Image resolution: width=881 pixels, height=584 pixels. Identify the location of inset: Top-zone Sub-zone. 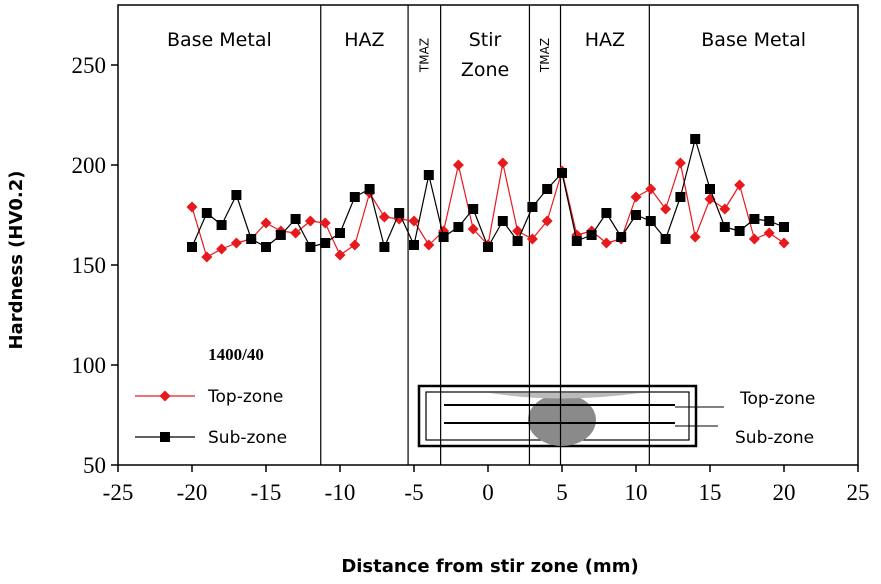
(616, 416).